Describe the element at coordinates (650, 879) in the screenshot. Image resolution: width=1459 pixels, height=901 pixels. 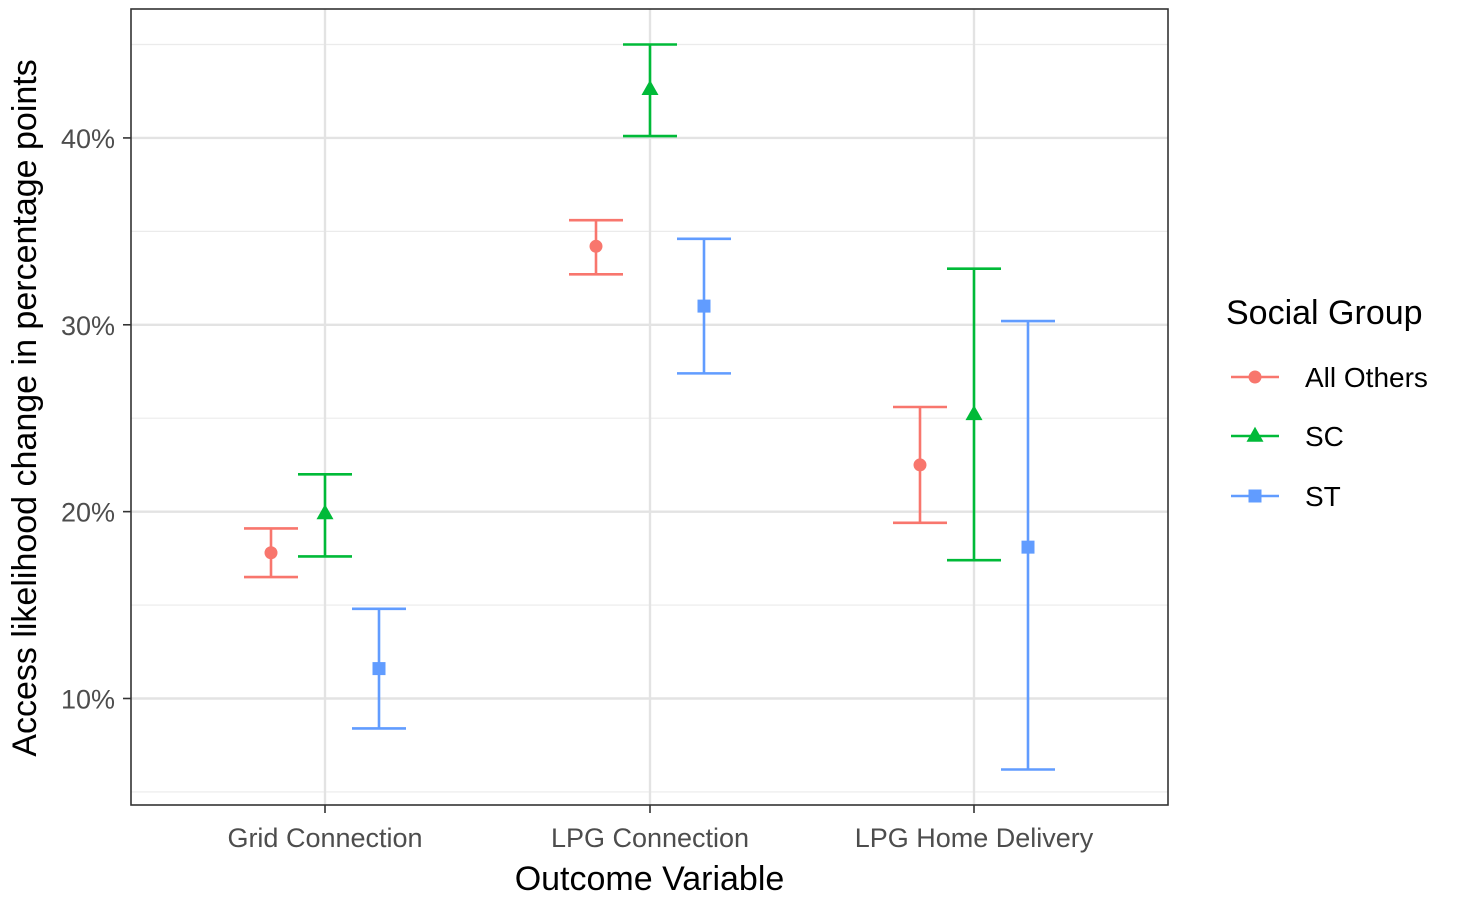
I see `x-axis-title: Outcome Variable` at that location.